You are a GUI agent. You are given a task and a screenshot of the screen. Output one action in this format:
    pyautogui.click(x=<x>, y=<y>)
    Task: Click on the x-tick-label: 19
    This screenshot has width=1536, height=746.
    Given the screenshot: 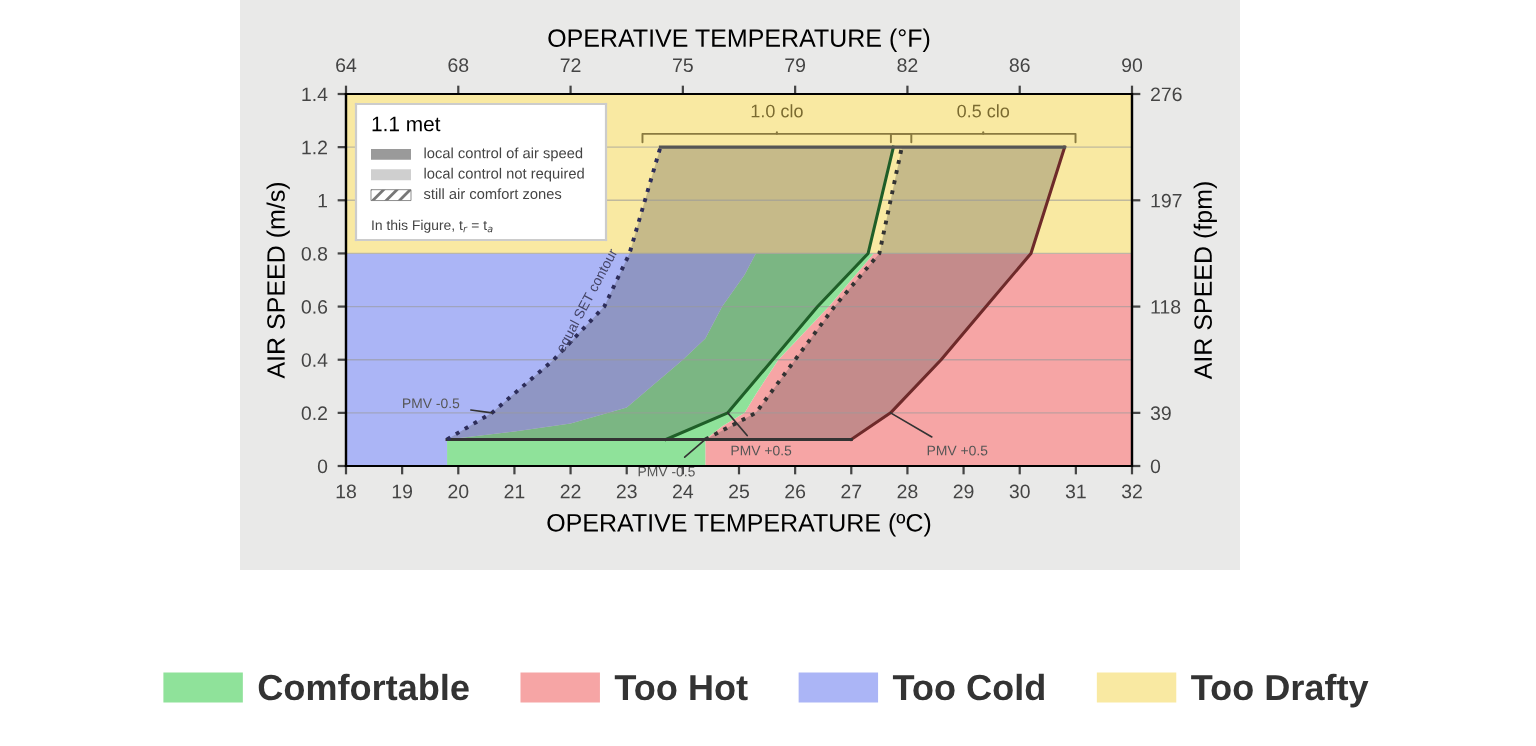 What is the action you would take?
    pyautogui.click(x=402, y=491)
    